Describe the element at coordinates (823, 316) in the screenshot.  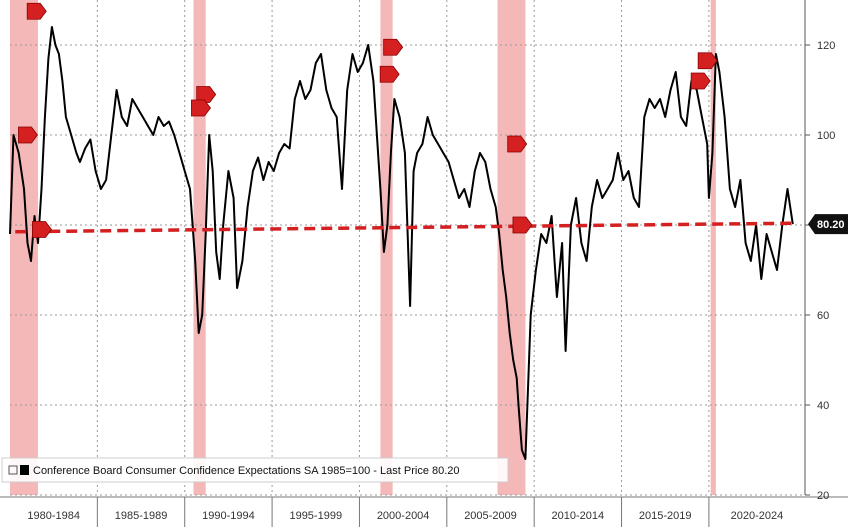
I see `y-tick-label-60: 60` at that location.